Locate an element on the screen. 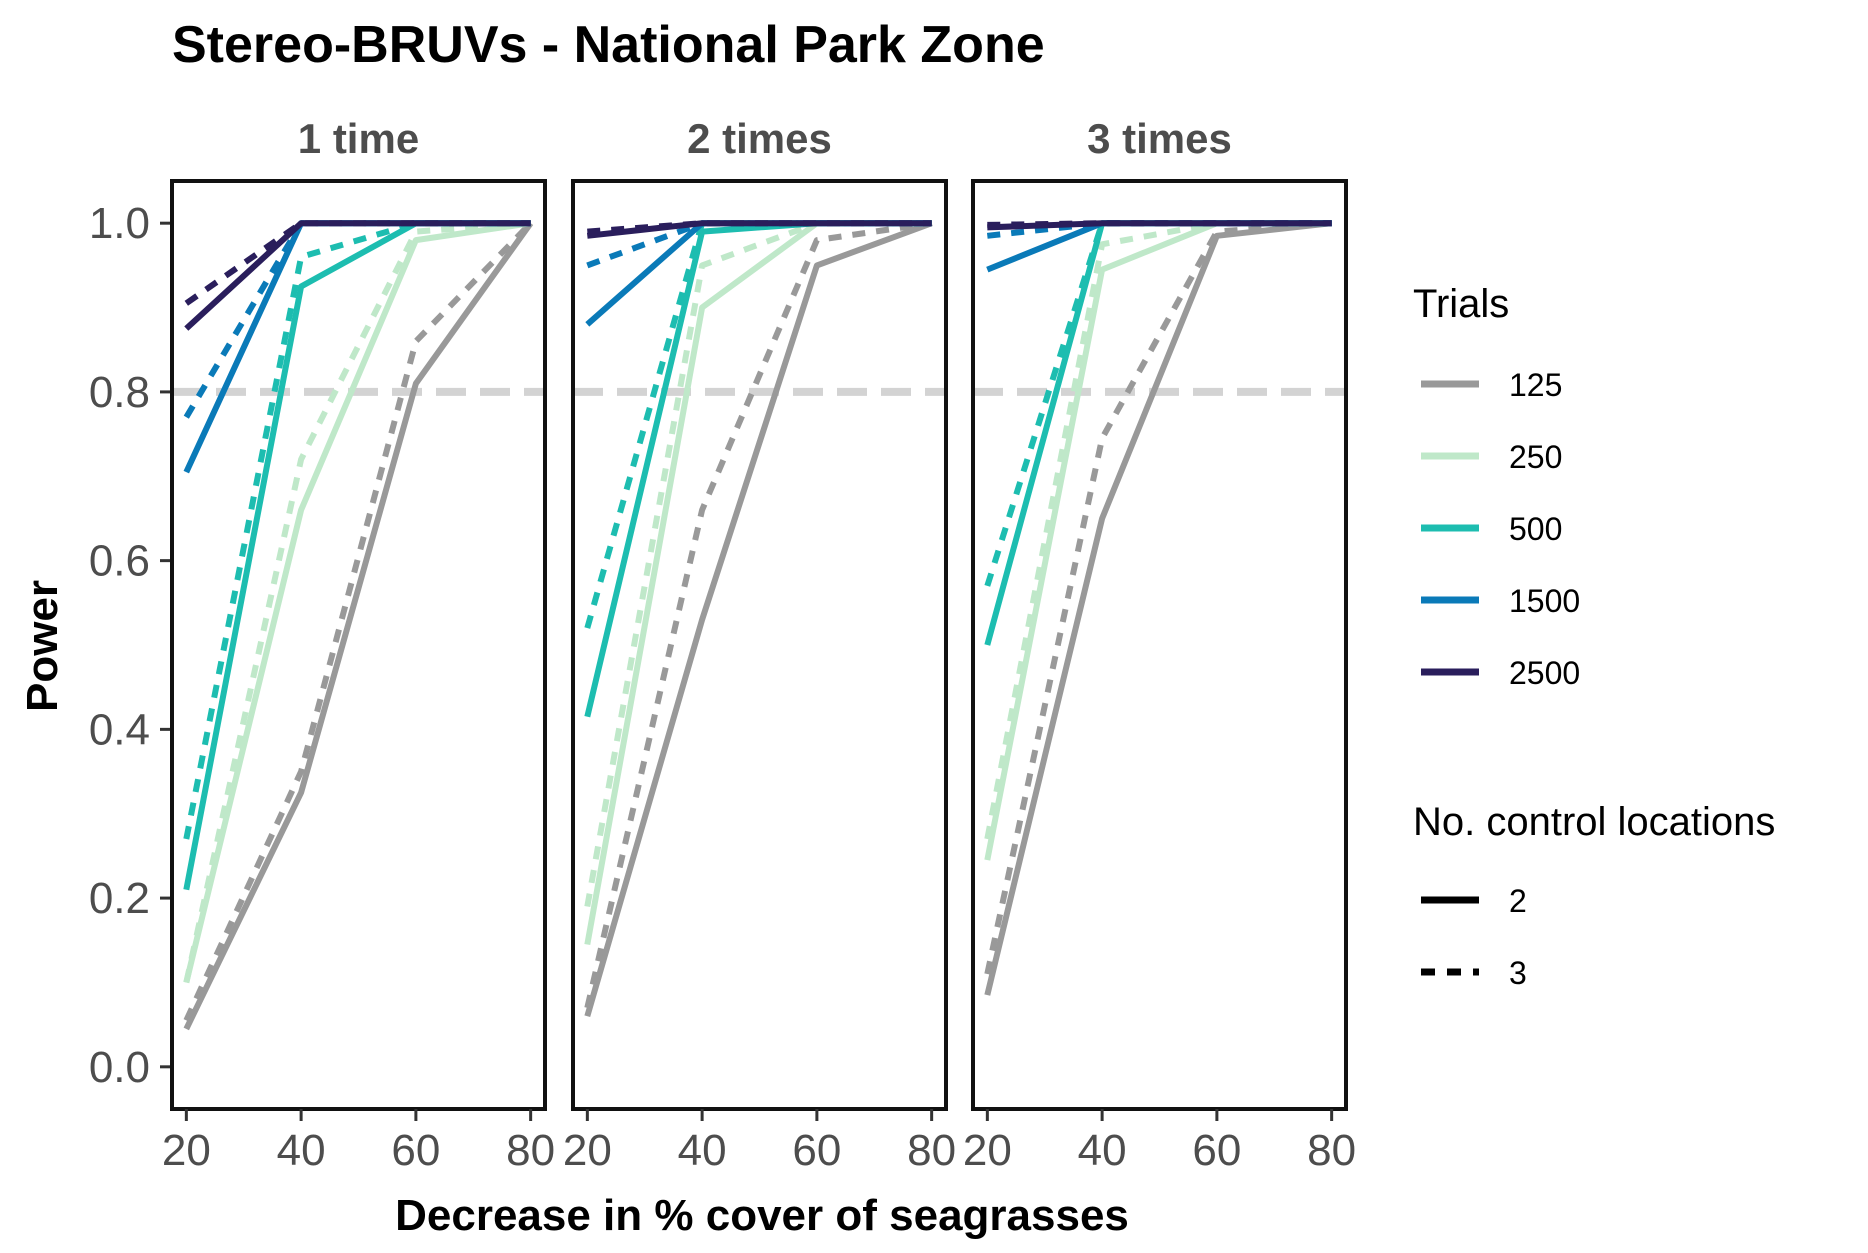  y-tick-label: 0.8 is located at coordinates (119, 392).